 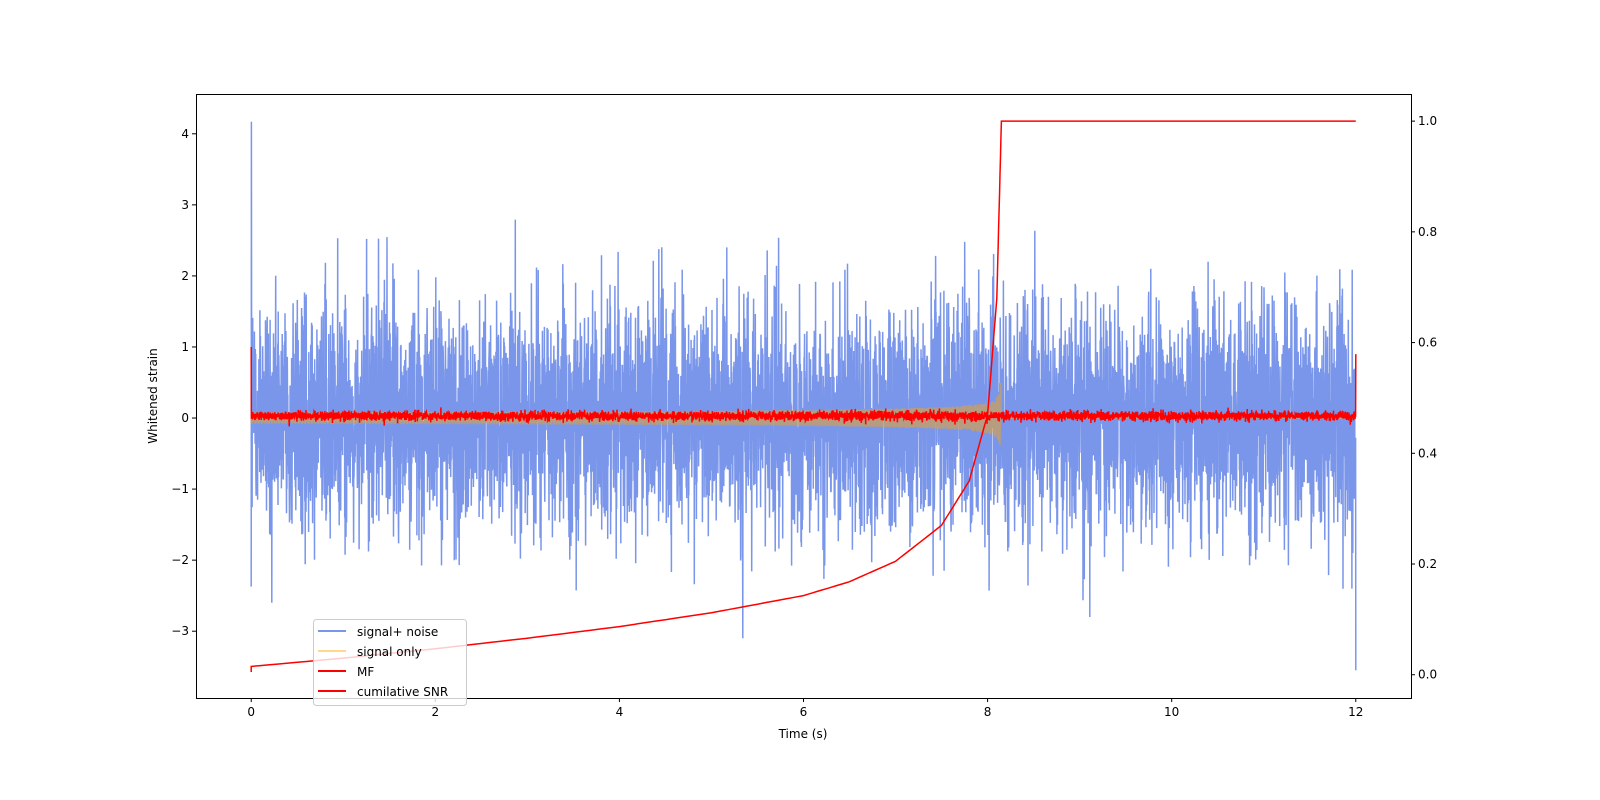 What do you see at coordinates (620, 712) in the screenshot?
I see `x-tick-label: 4` at bounding box center [620, 712].